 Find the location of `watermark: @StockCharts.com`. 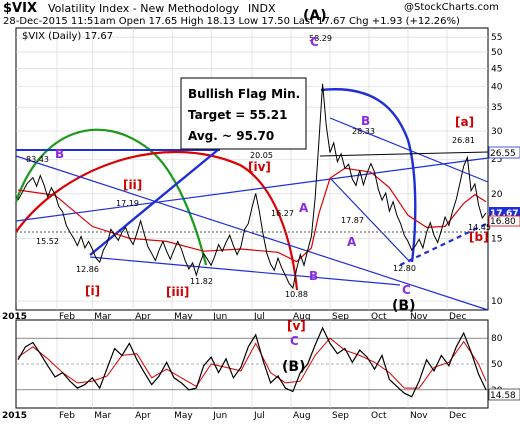

watermark: @StockCharts.com is located at coordinates (451, 7).